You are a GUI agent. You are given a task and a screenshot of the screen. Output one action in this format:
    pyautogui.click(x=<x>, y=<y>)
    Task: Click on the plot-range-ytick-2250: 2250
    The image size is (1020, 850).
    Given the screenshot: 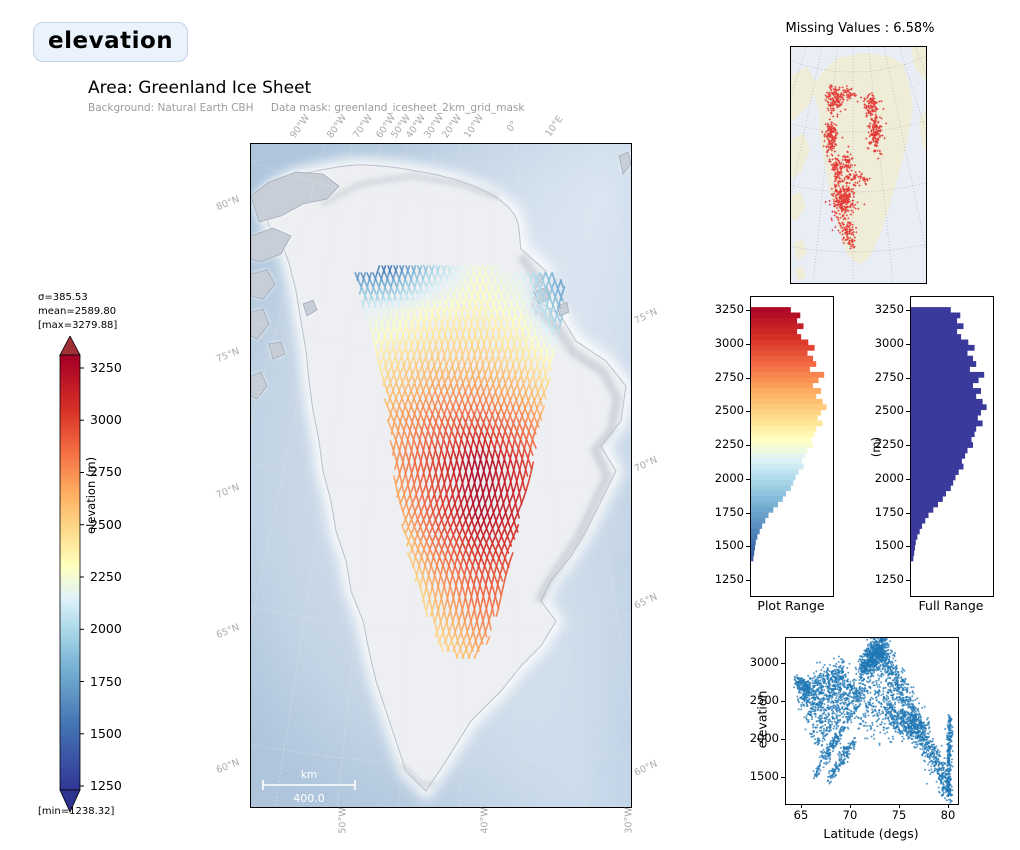 What is the action you would take?
    pyautogui.click(x=729, y=444)
    